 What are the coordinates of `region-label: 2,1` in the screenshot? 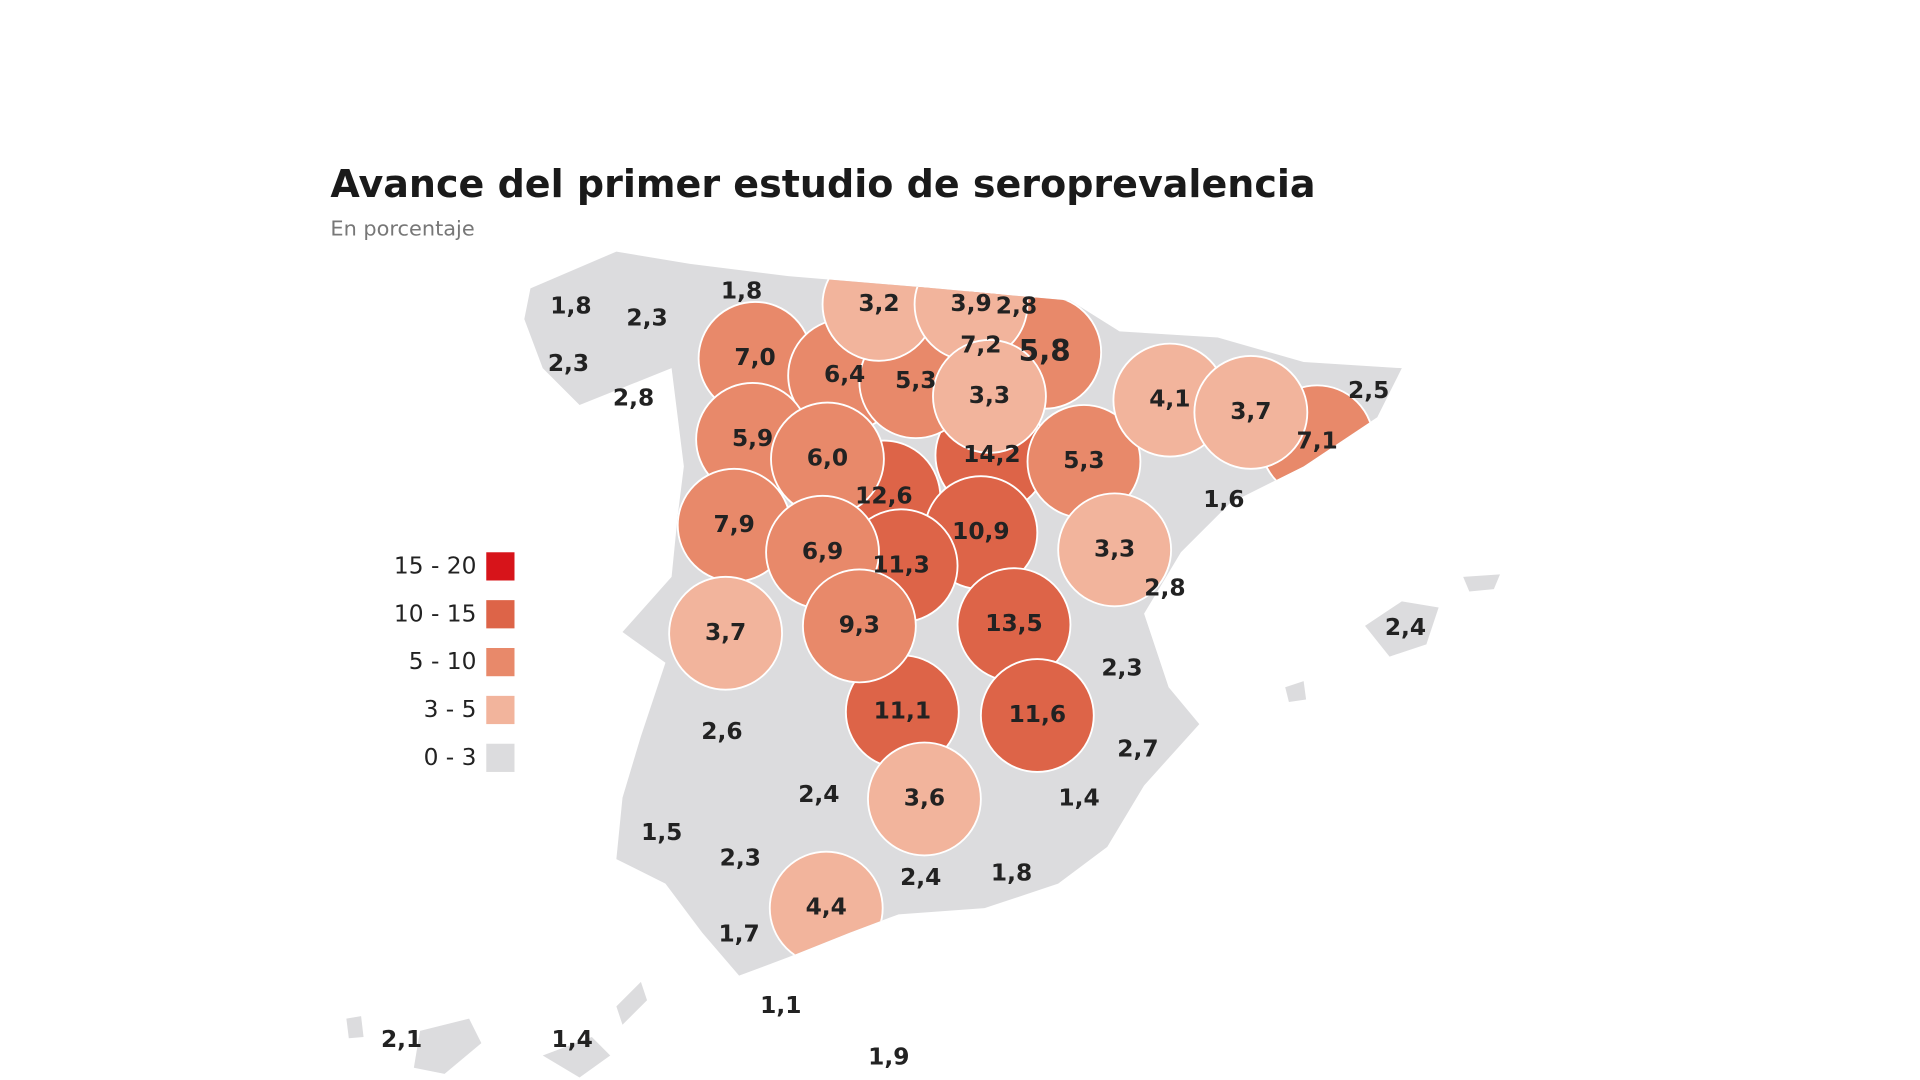 It's located at (401, 1039).